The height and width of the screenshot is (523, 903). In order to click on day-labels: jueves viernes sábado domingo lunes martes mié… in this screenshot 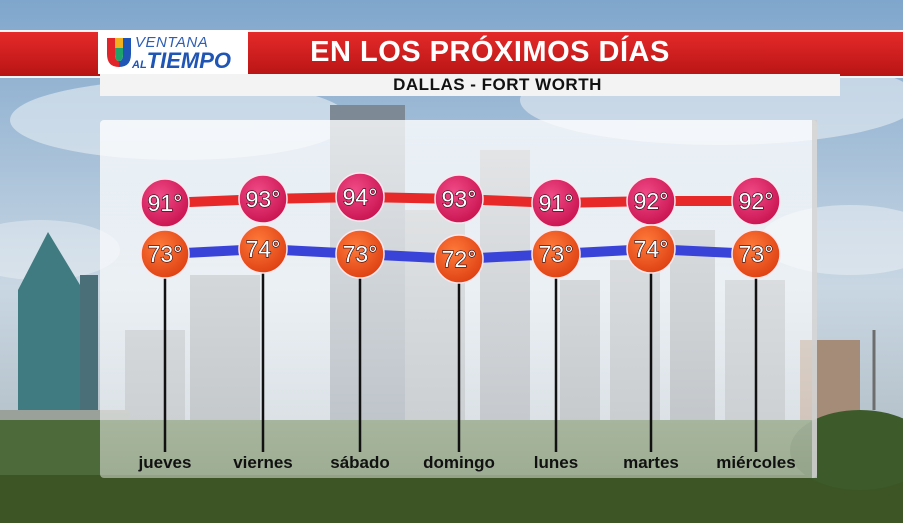, I will do `click(467, 462)`.